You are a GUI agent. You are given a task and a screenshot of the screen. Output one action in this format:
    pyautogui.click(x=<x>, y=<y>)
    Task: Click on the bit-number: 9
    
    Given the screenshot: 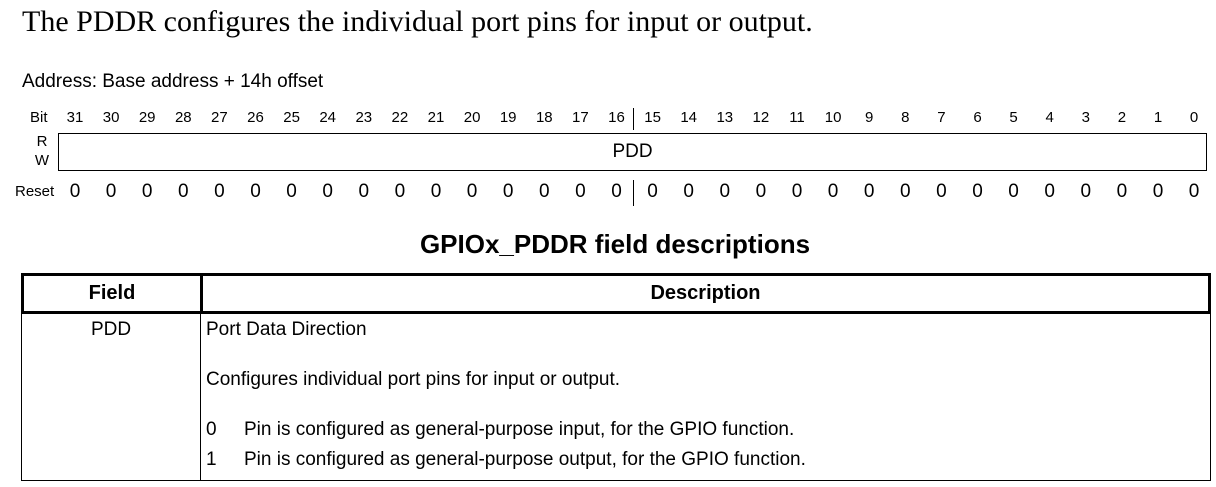 What is the action you would take?
    pyautogui.click(x=869, y=117)
    